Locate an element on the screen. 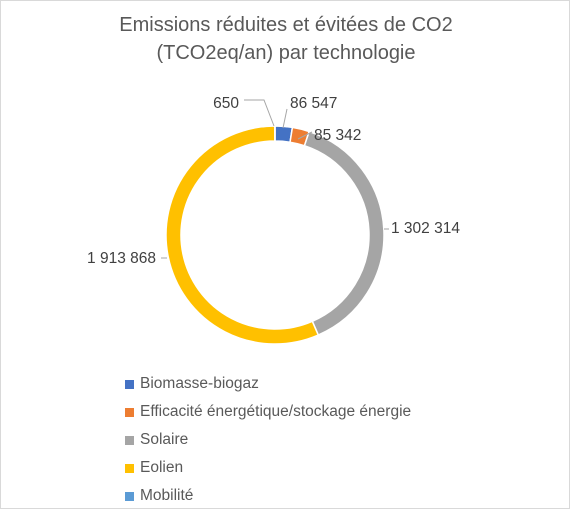  legend-item-biomasse-biogaz: Biomasse-biogaz is located at coordinates (268, 384).